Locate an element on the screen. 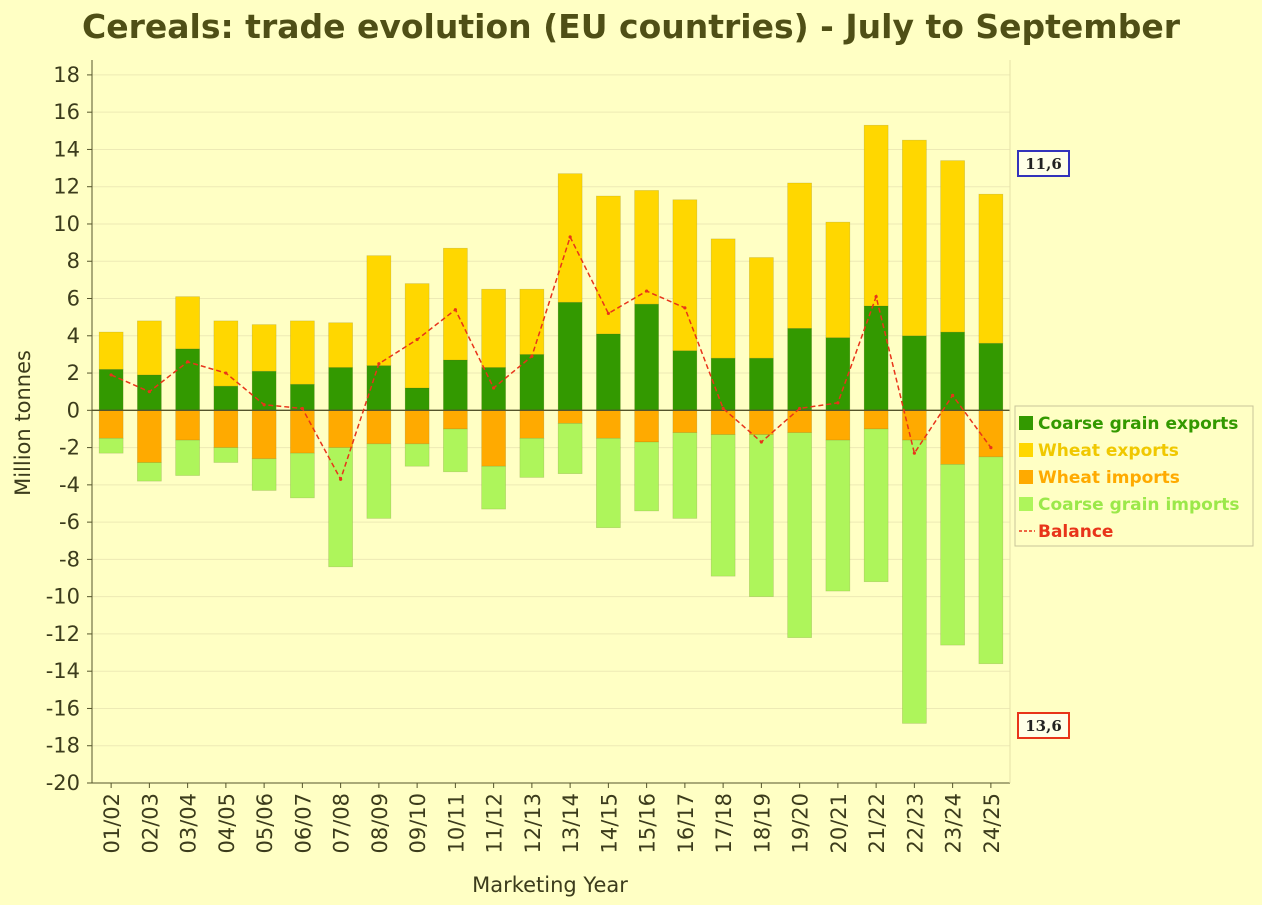 The width and height of the screenshot is (1262, 905). y-tick-label-4: 4 is located at coordinates (73, 336).